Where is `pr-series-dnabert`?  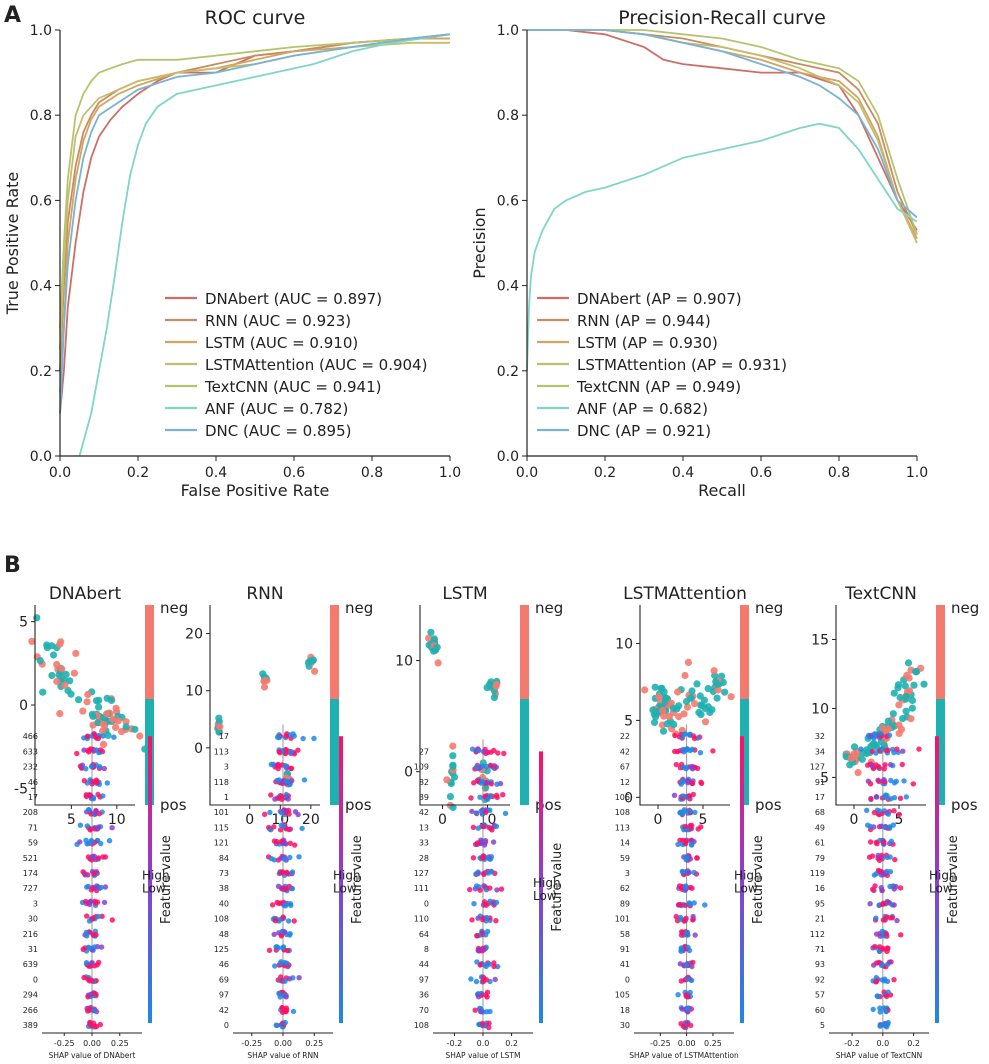 pr-series-dnabert is located at coordinates (722, 130).